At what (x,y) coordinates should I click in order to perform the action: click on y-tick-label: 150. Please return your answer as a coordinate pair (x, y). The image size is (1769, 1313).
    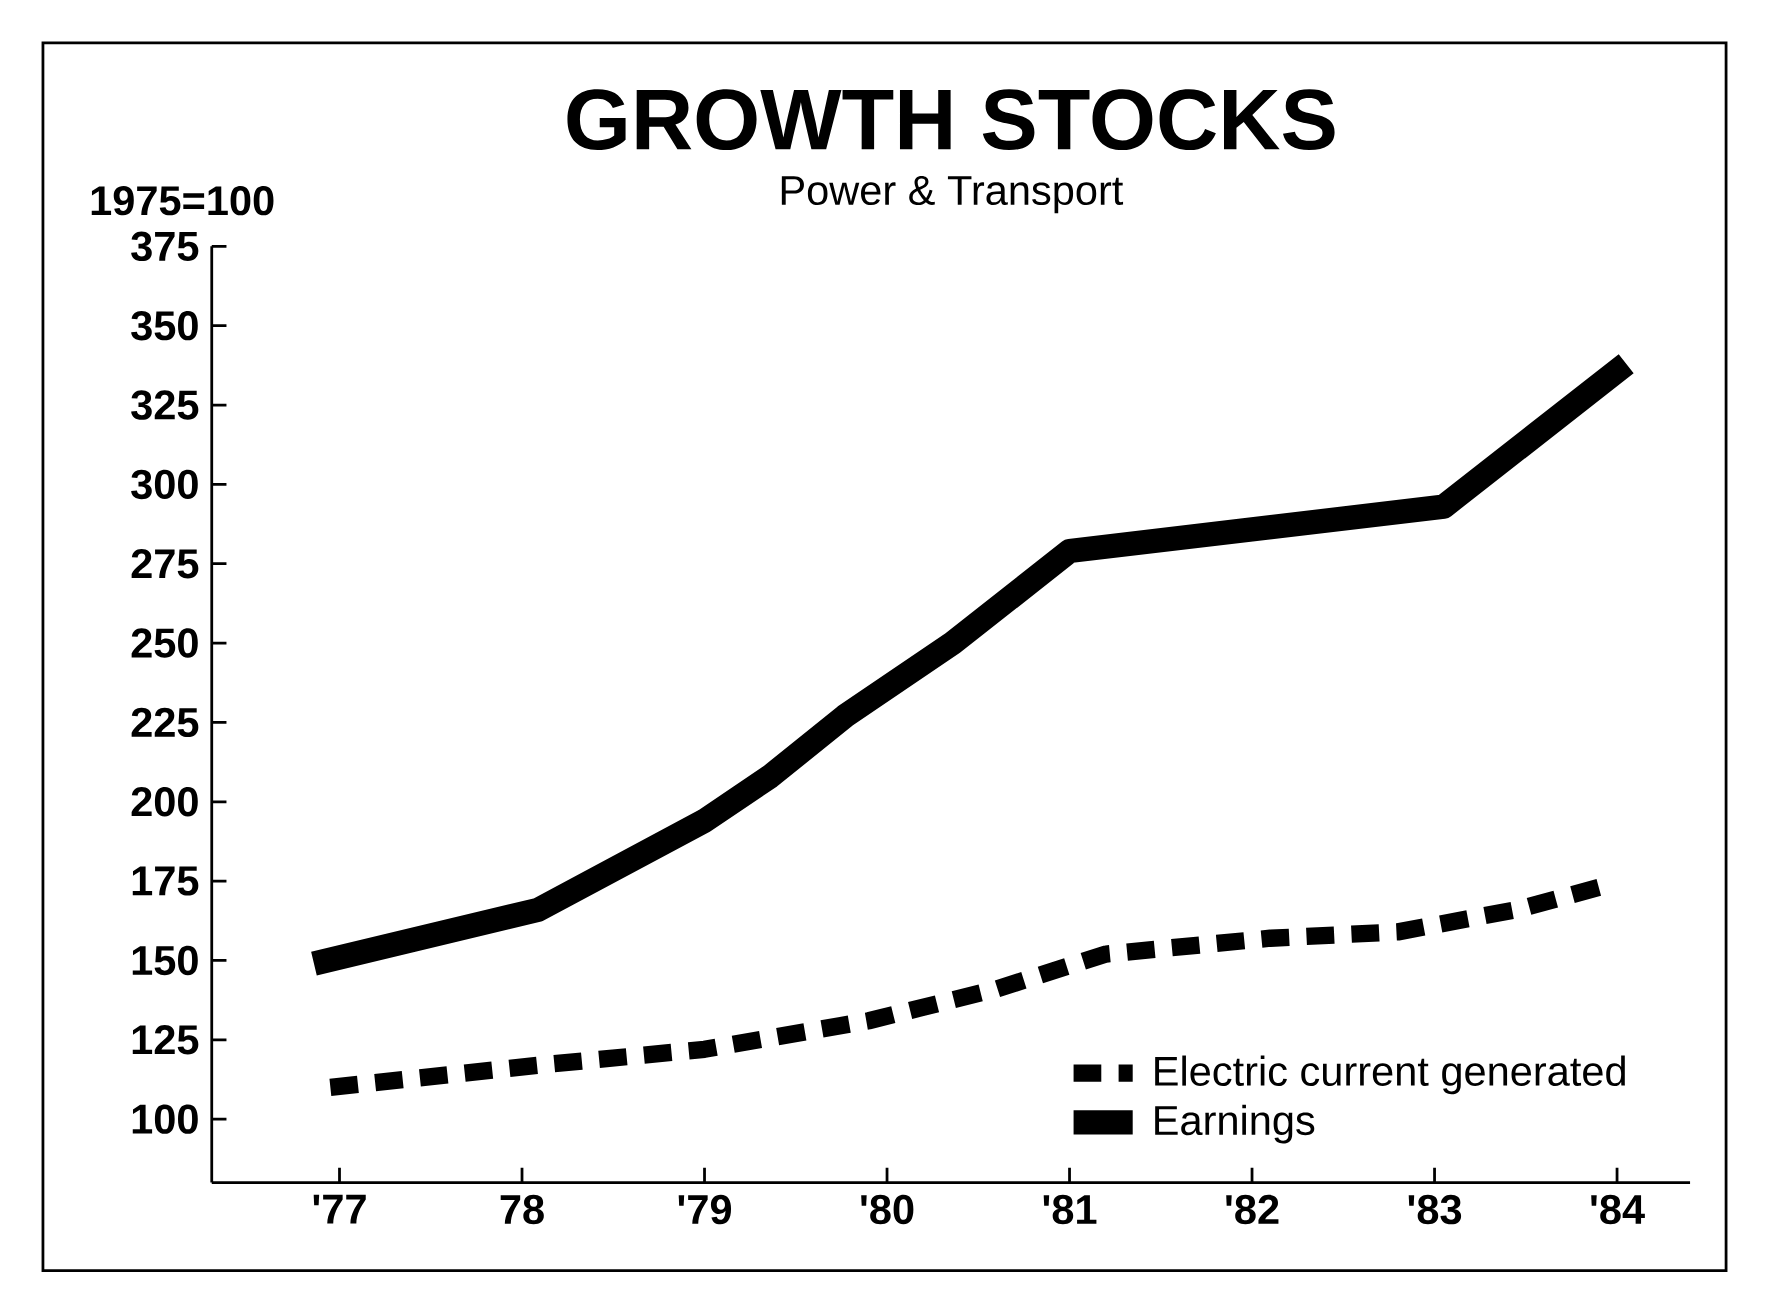
    Looking at the image, I should click on (165, 960).